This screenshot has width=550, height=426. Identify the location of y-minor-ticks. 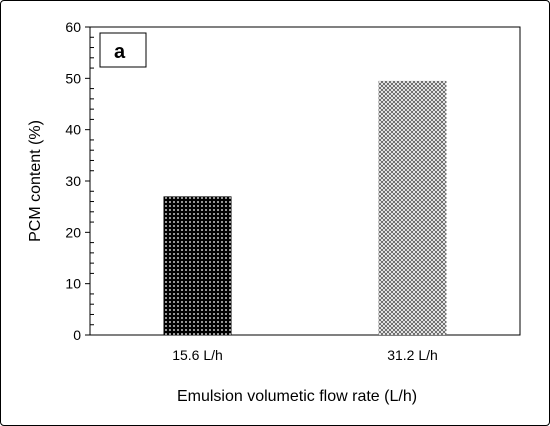
(92, 181).